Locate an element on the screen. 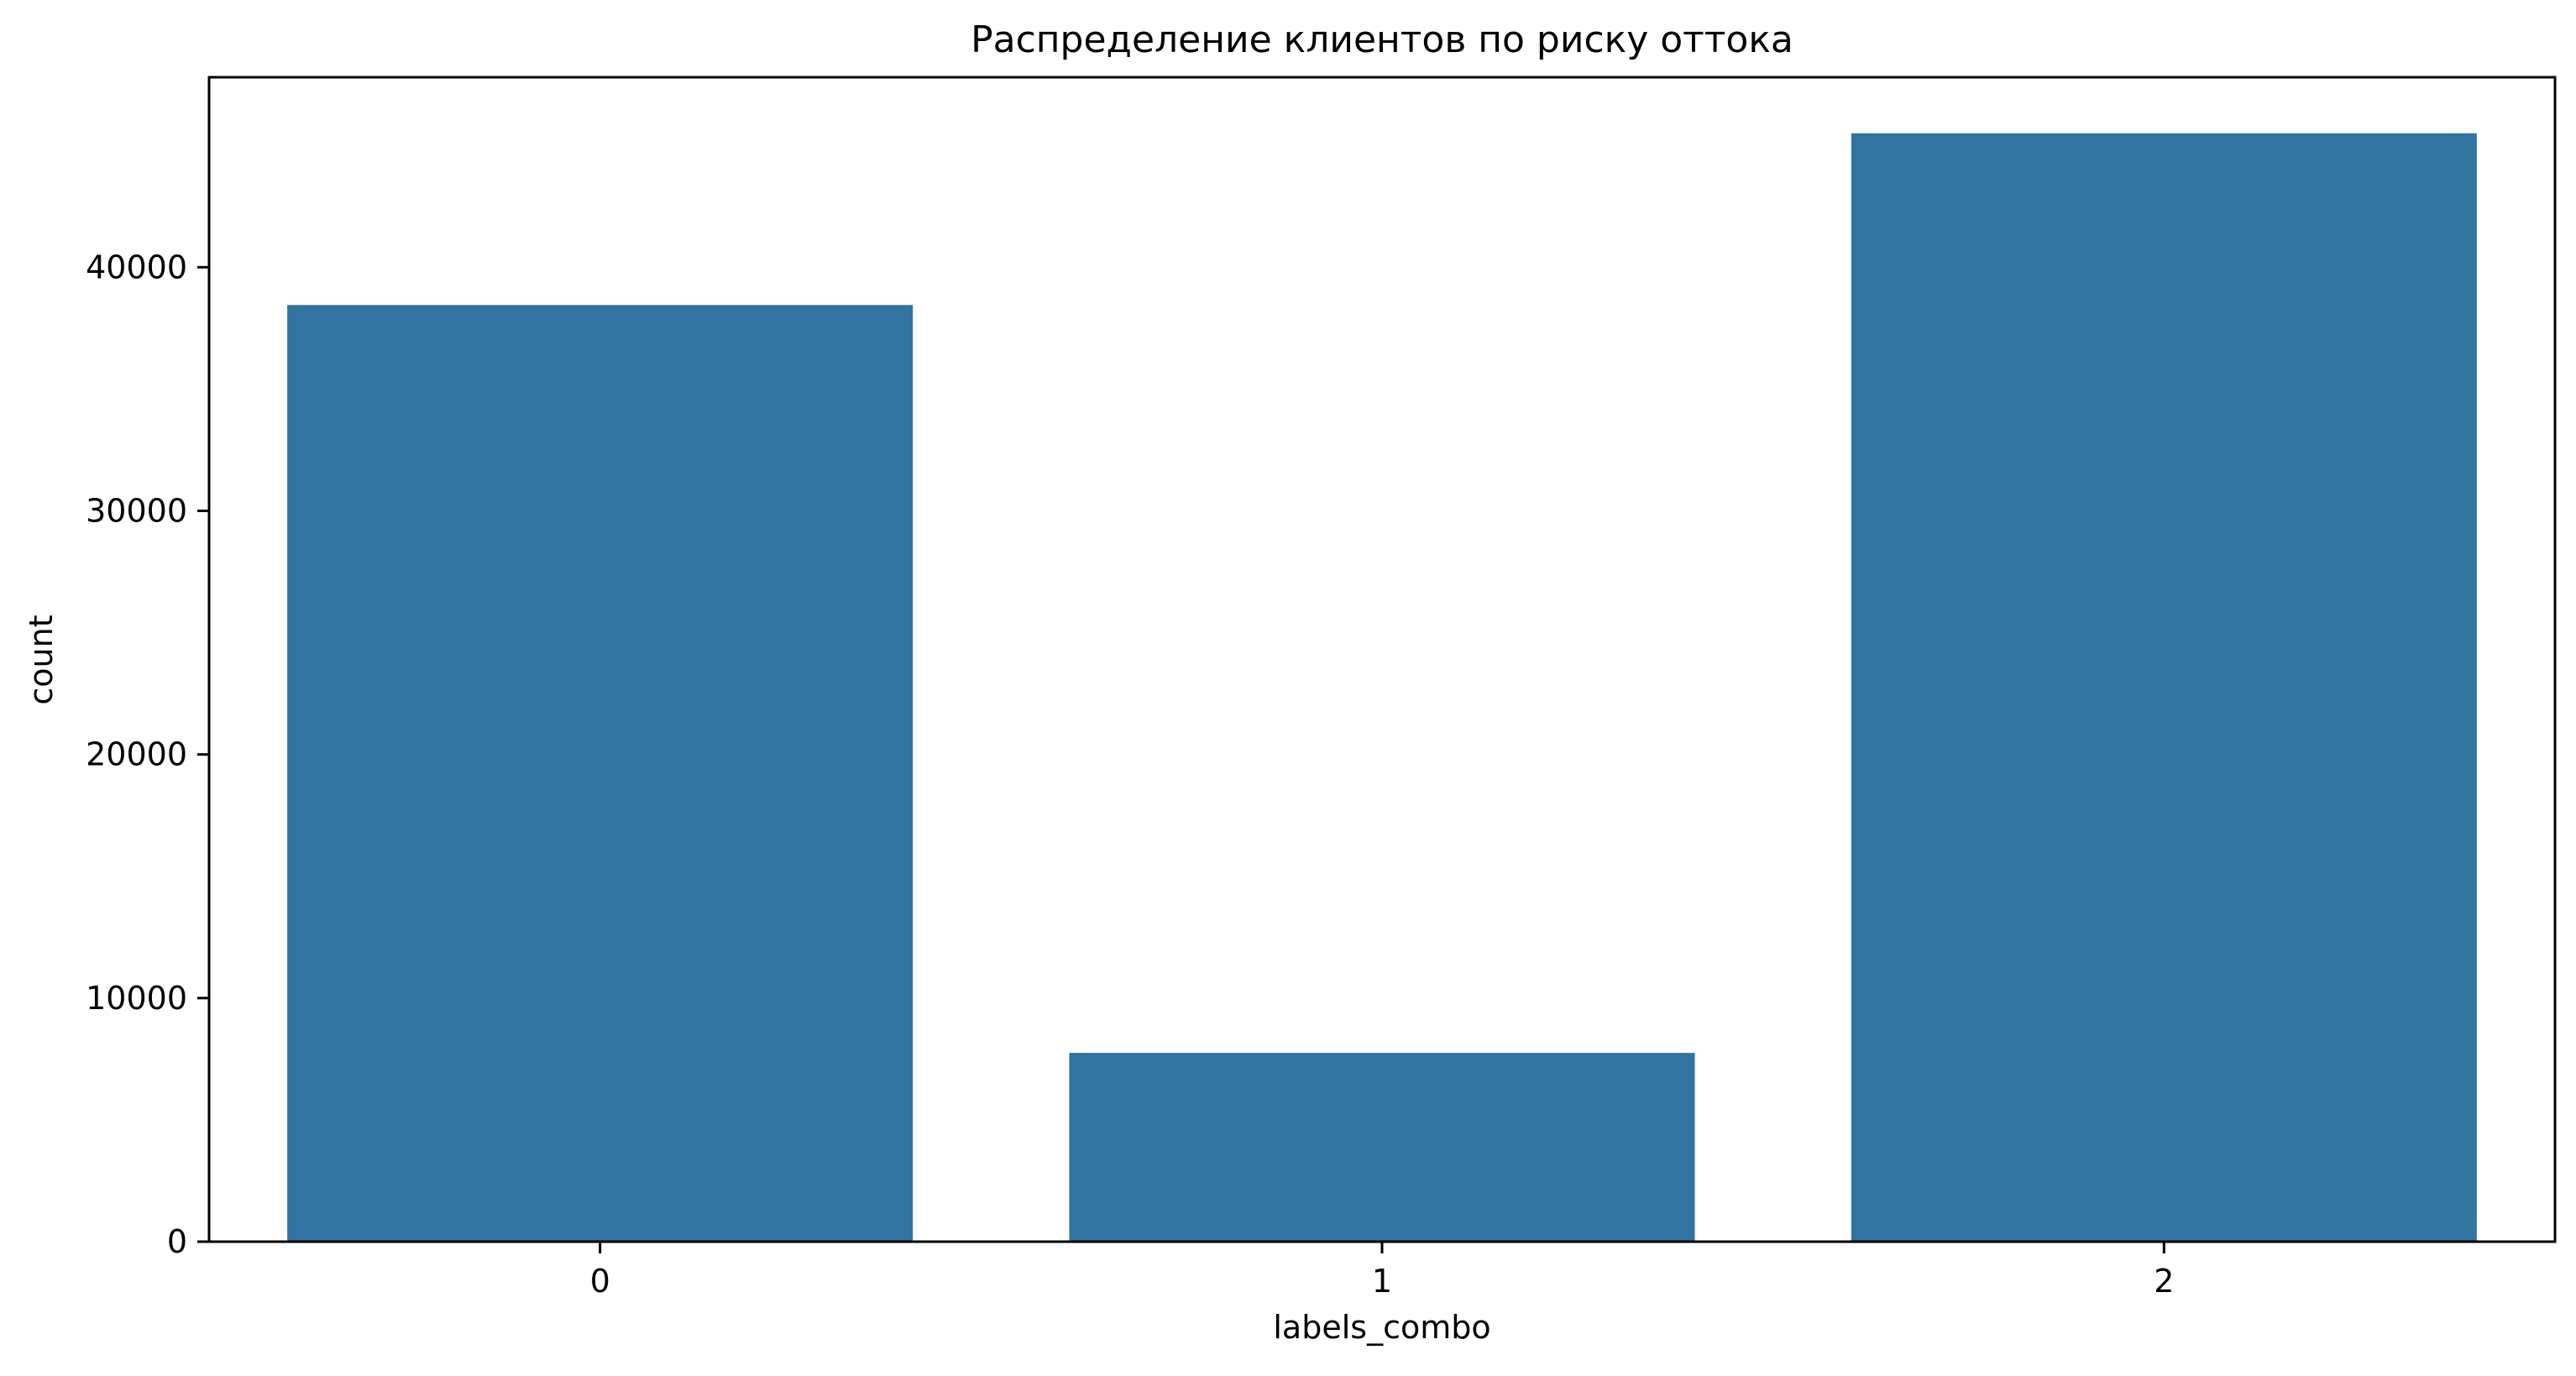  chart-title: Распределение клиентов по риску оттока is located at coordinates (1382, 39).